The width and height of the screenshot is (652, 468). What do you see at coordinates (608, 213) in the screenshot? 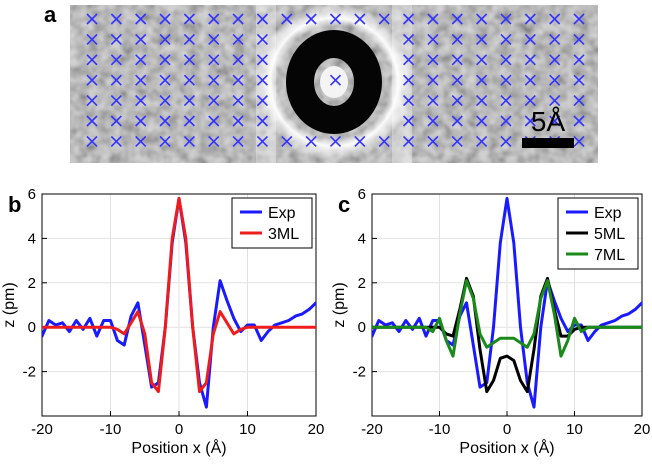
I see `legend-entry: Exp` at bounding box center [608, 213].